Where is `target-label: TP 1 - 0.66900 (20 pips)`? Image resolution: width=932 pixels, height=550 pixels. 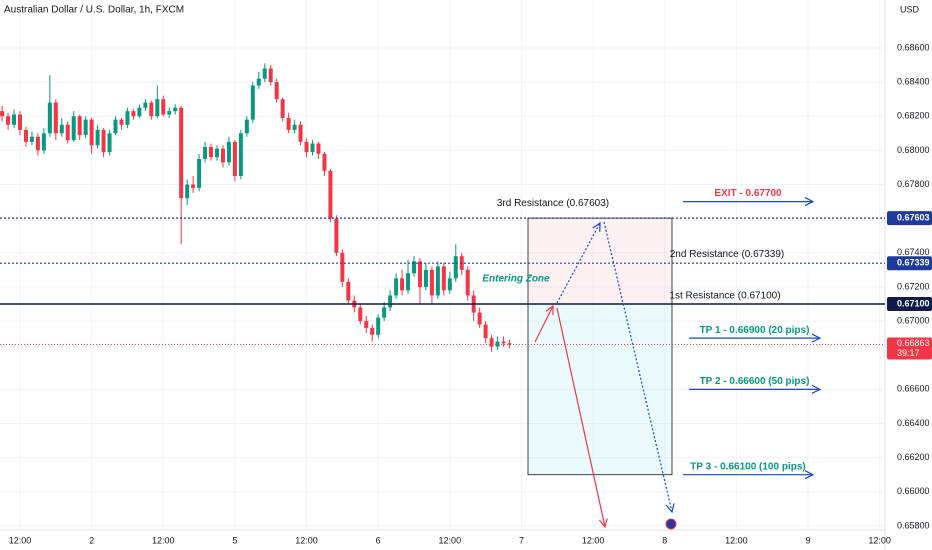
target-label: TP 1 - 0.66900 (20 pips) is located at coordinates (755, 330).